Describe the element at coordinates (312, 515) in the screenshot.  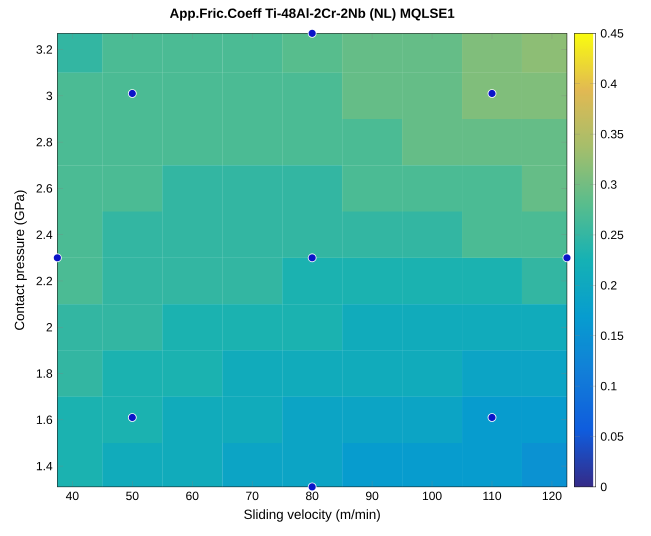
I see `x-axis-title: Sliding velocity (m/min)` at that location.